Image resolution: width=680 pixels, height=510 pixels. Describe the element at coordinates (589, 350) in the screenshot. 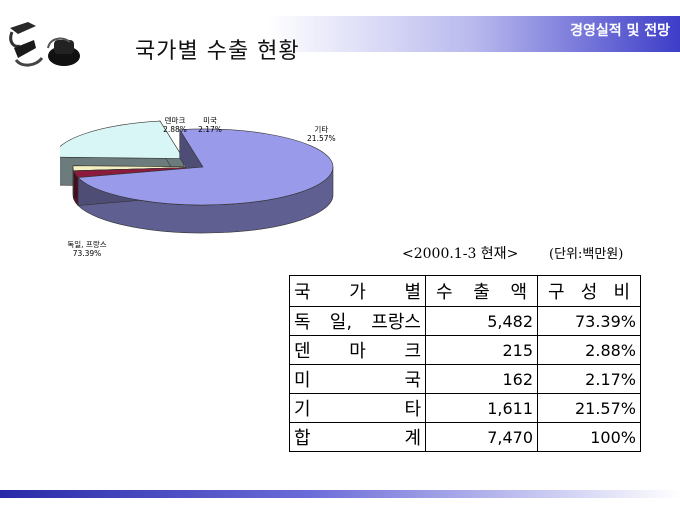

I see `row-share: 2.88%` at that location.